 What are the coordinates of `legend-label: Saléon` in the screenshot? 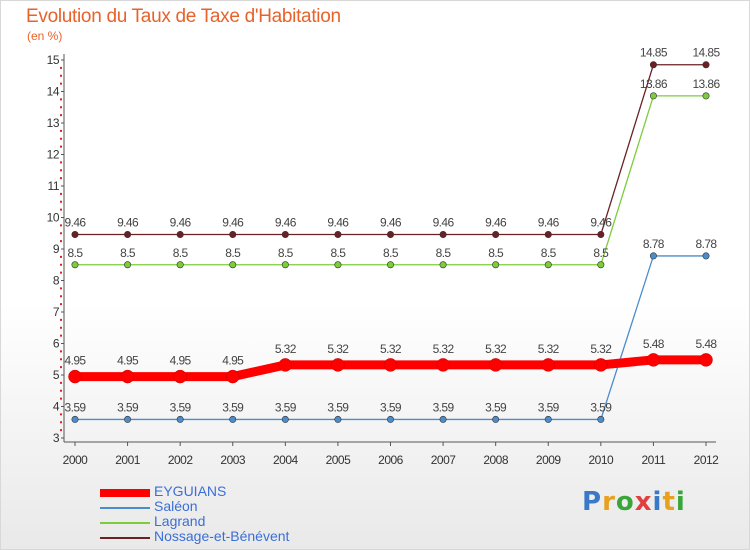 It's located at (176, 506).